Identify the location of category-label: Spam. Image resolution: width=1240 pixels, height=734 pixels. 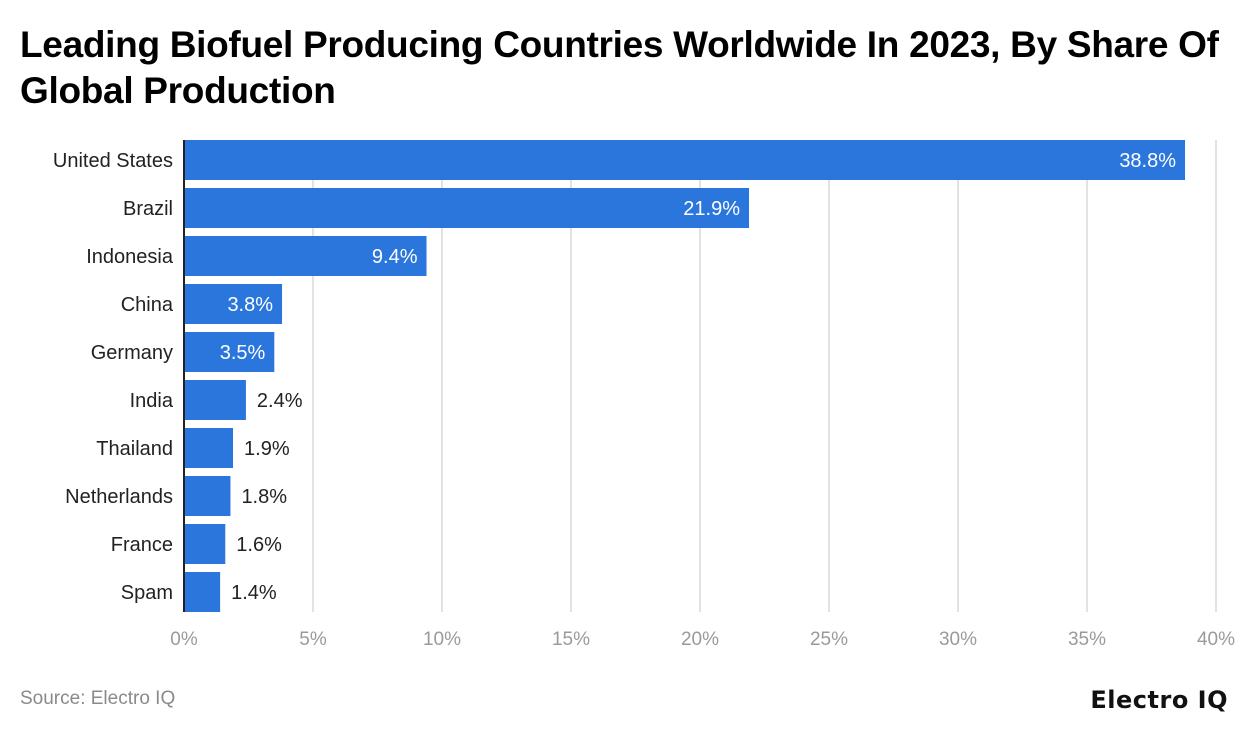
(147, 593).